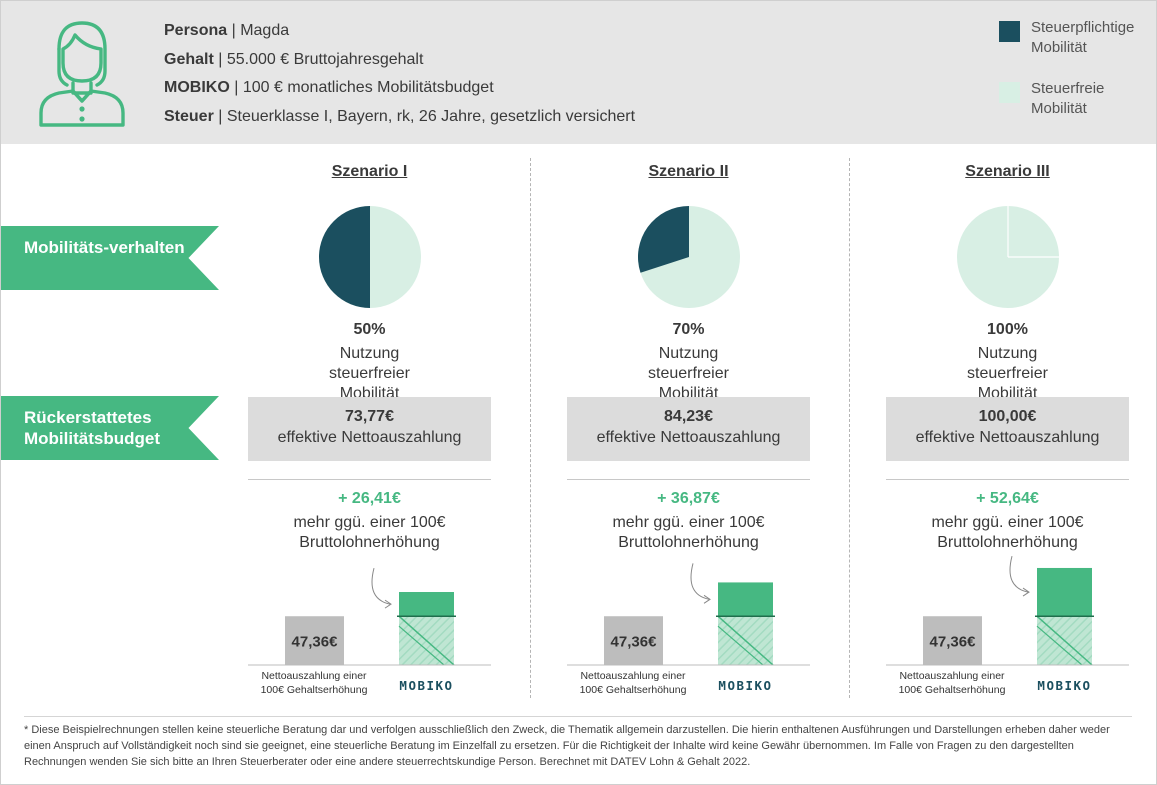  I want to click on ribbon-mobility-behaviour: Mobilitäts-verhalten, so click(110, 258).